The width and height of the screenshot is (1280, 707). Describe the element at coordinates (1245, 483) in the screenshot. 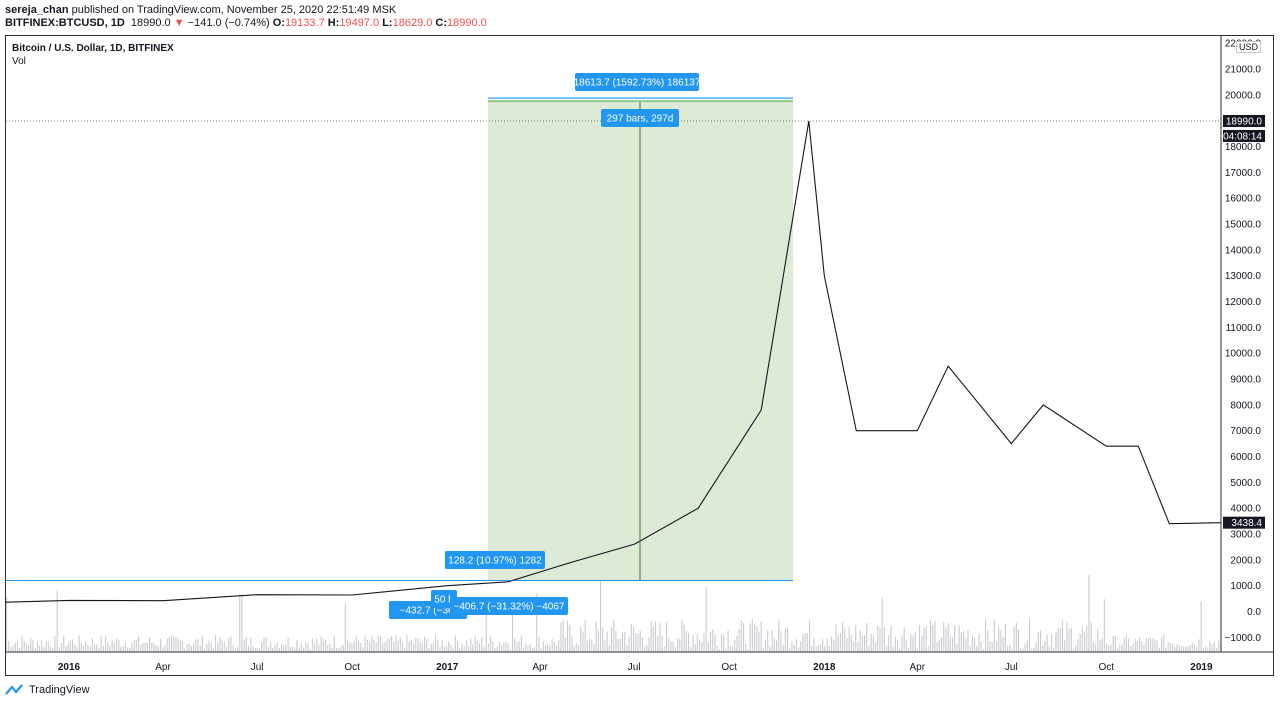

I see `price-tick-label: 5000.0` at that location.